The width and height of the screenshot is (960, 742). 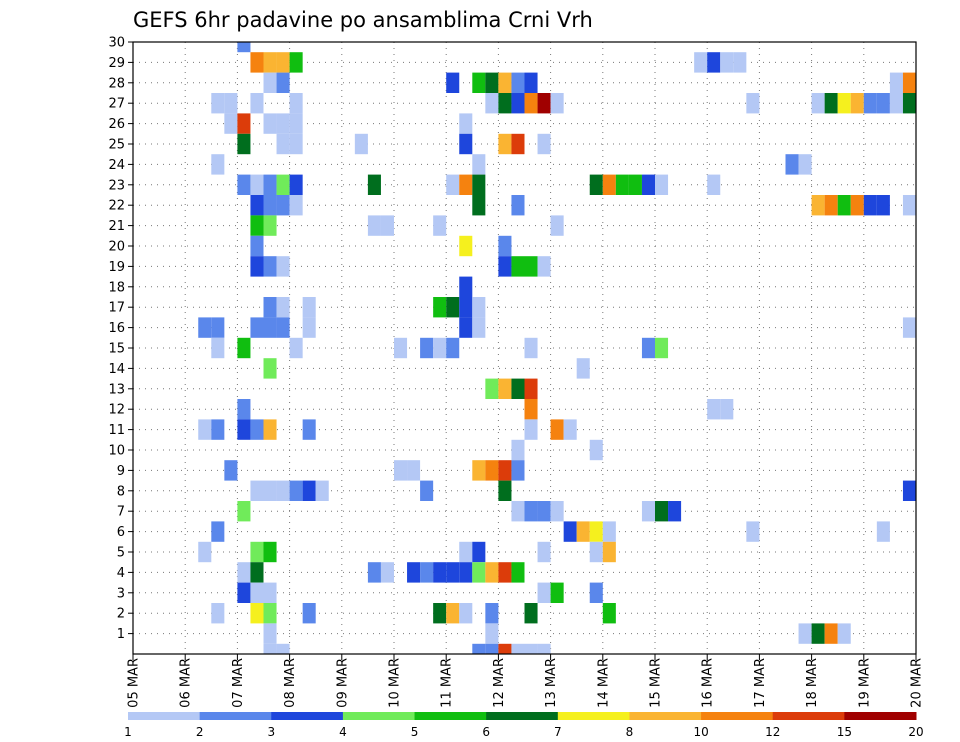 What do you see at coordinates (290, 683) in the screenshot?
I see `x-tick-label: 08 MAR` at bounding box center [290, 683].